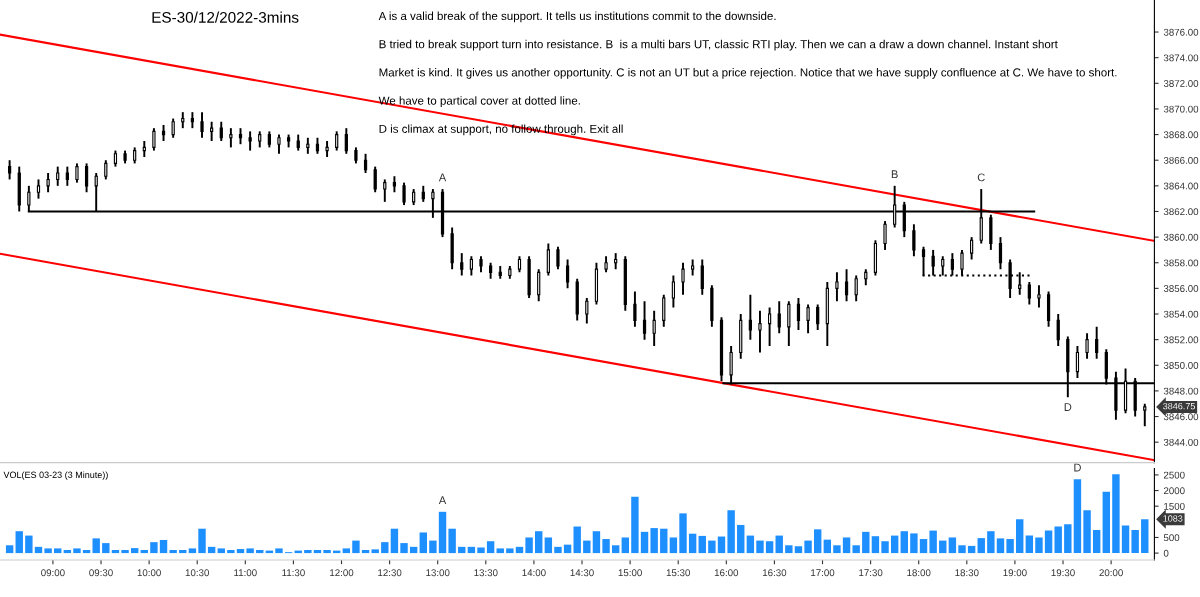 The height and width of the screenshot is (597, 1200). Describe the element at coordinates (1181, 58) in the screenshot. I see `y-tick-label: 3874.00` at that location.